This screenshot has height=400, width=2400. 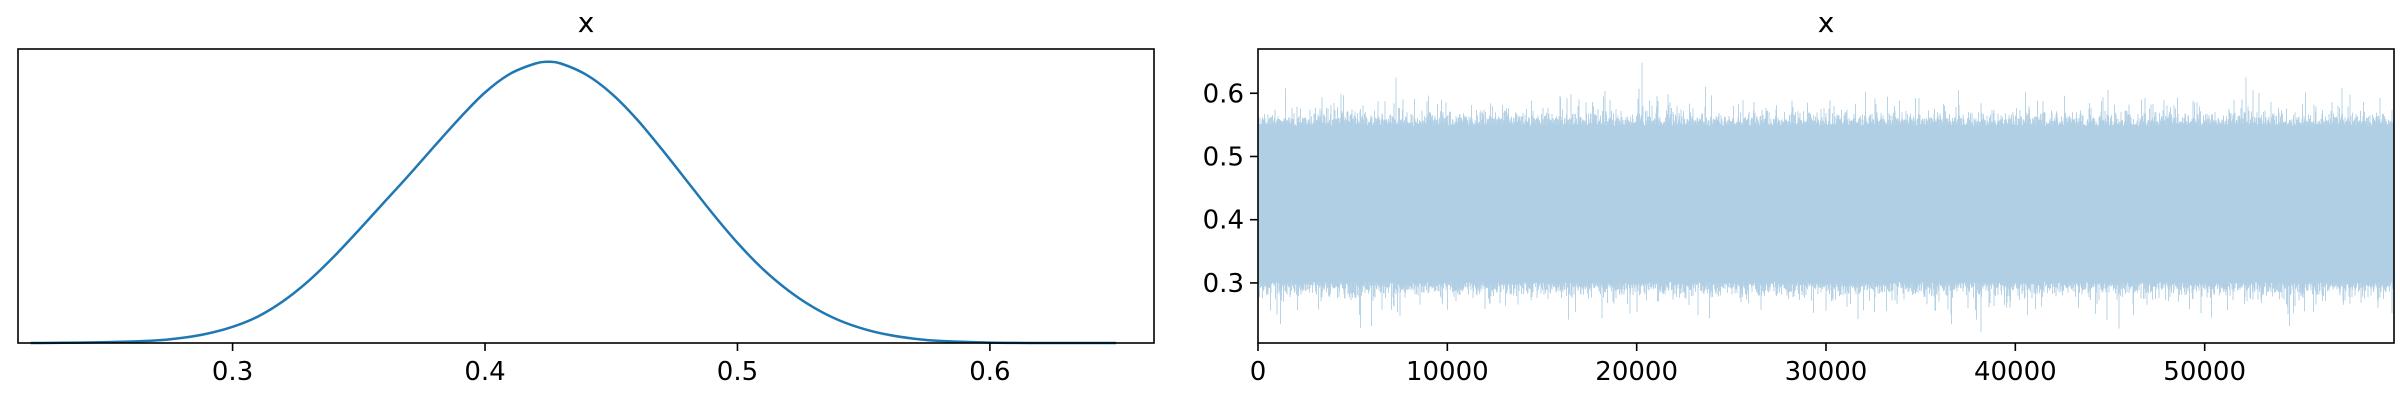 I want to click on trace-y-tick-label: 0.5, so click(x=1223, y=157).